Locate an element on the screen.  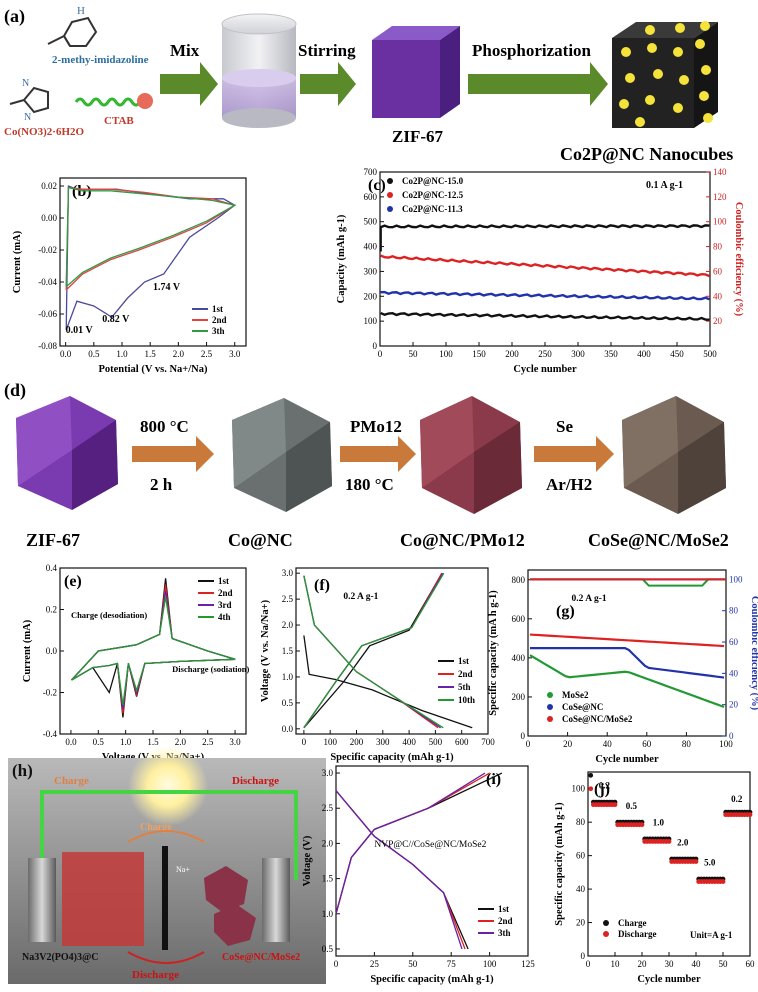
circuit-wire is located at coordinates (169, 835).